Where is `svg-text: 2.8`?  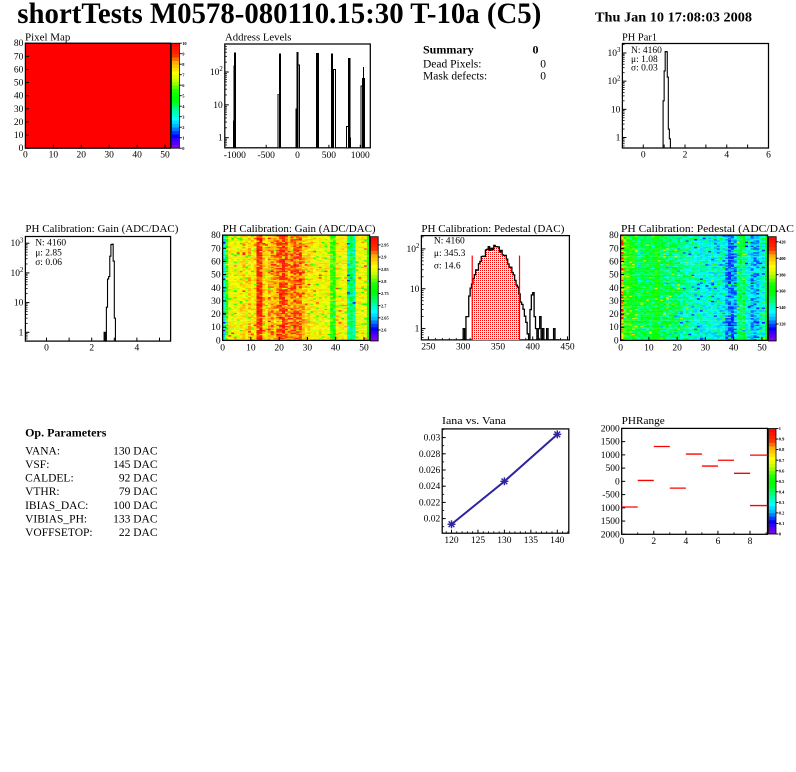 svg-text: 2.8 is located at coordinates (384, 281).